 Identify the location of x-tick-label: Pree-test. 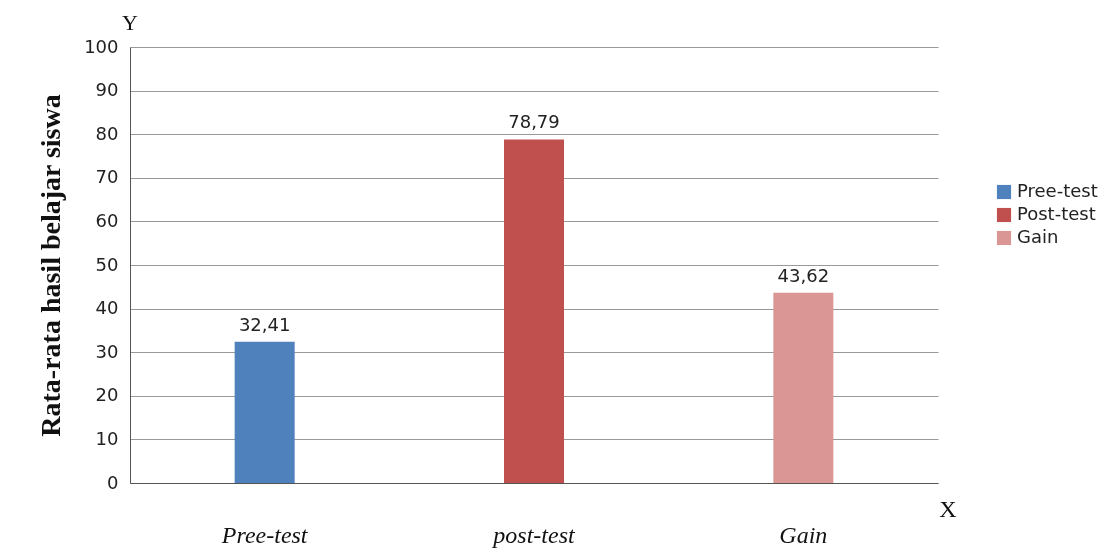
(264, 534).